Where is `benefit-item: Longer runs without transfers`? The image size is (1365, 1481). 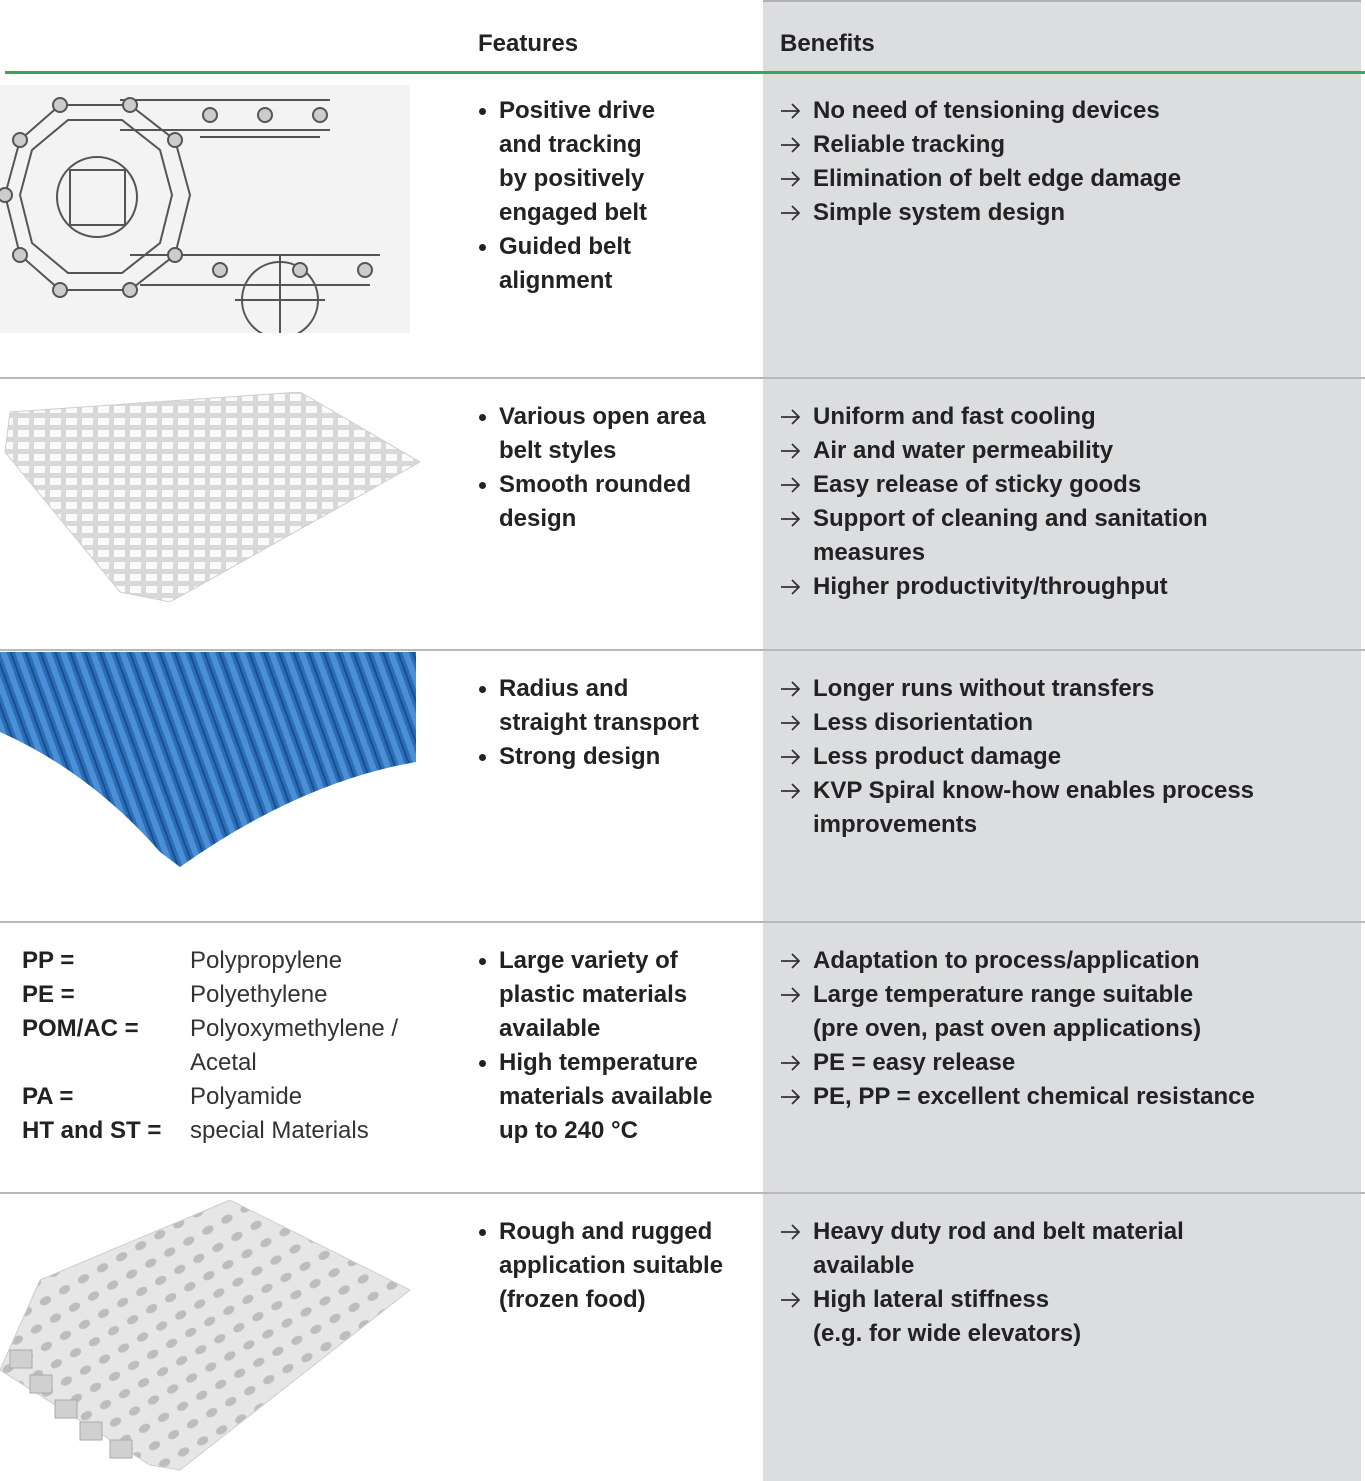
benefit-item: Longer runs without transfers is located at coordinates (1017, 689).